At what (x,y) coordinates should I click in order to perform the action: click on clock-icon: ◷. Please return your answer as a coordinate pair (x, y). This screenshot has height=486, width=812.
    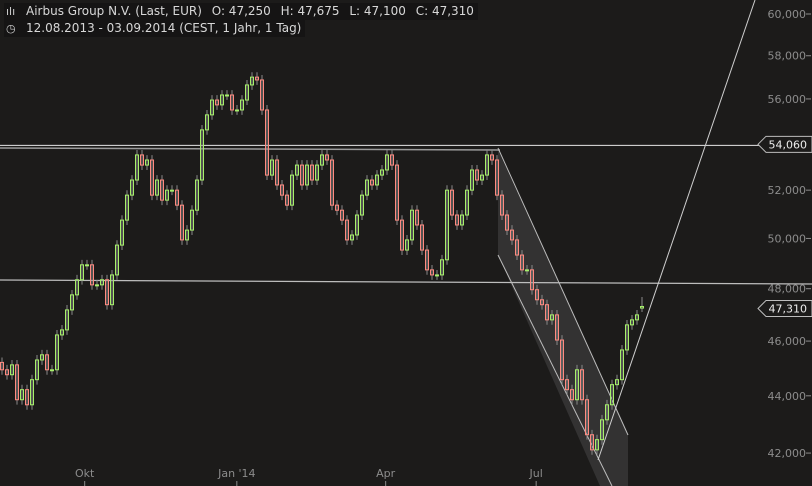
    Looking at the image, I should click on (11, 28).